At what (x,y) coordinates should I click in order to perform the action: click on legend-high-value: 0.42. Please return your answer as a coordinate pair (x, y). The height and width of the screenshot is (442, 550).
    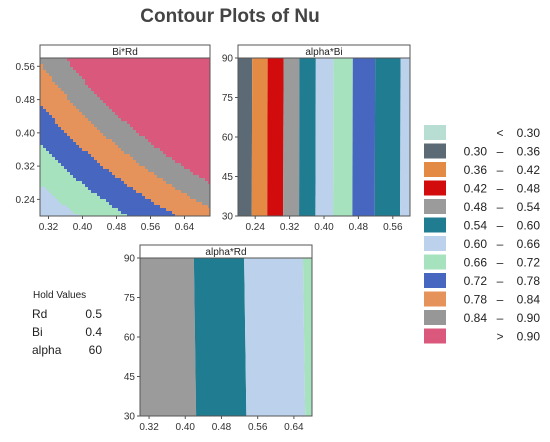
    Looking at the image, I should click on (529, 170).